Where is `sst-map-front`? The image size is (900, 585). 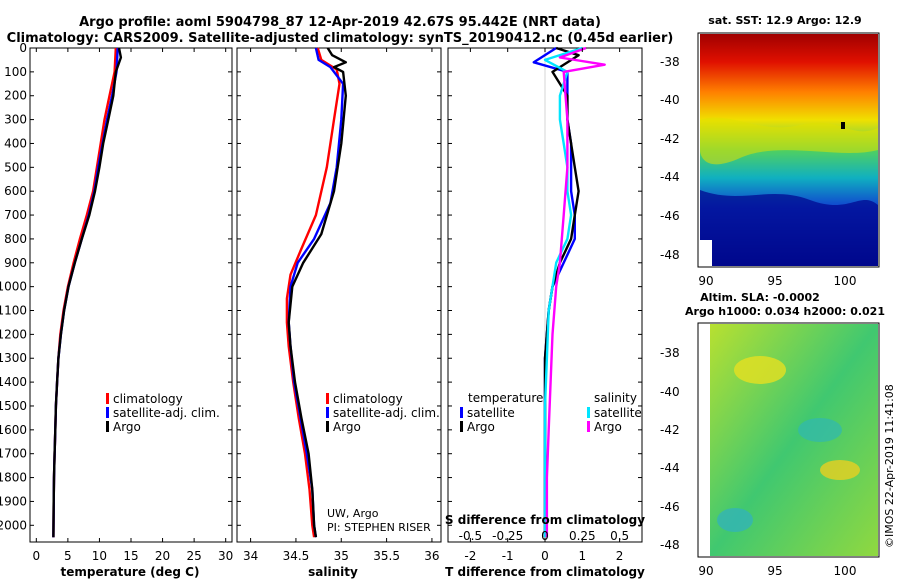
sst-map-front is located at coordinates (789, 141).